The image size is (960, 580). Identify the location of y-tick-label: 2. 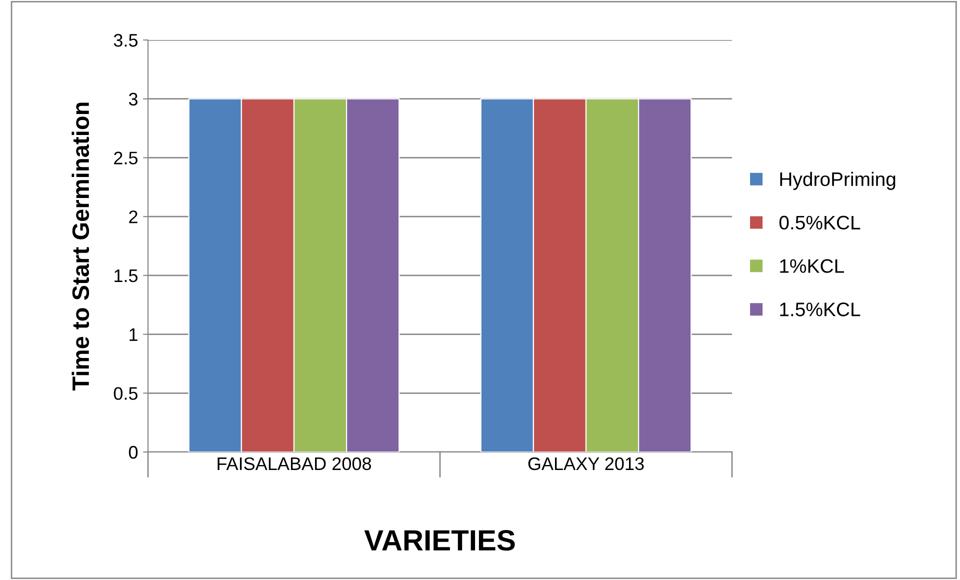
(133, 217).